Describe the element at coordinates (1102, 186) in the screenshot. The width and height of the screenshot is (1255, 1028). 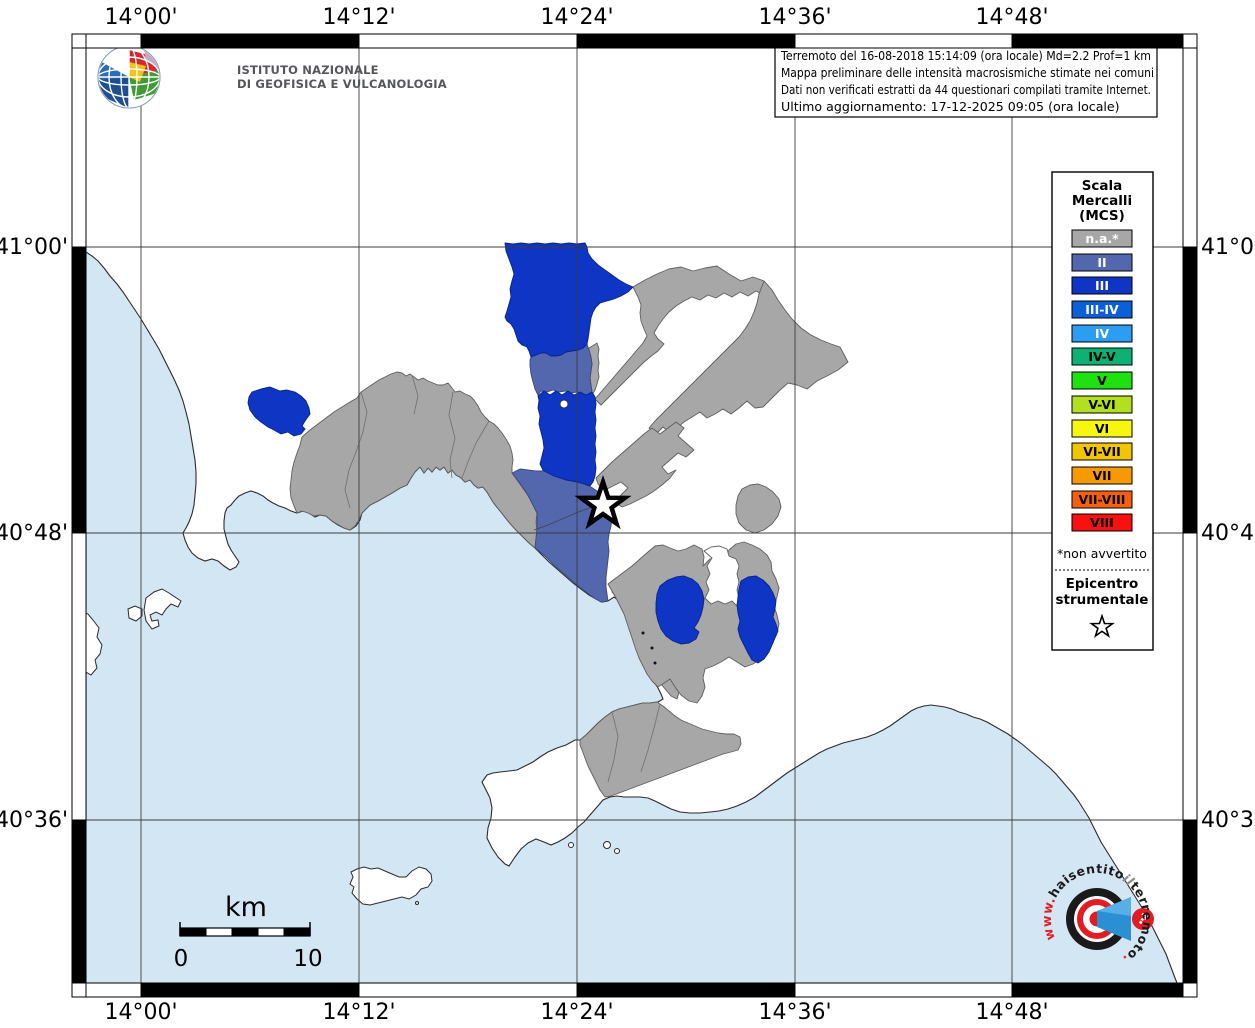
I see `legend-title-line1: Scala` at that location.